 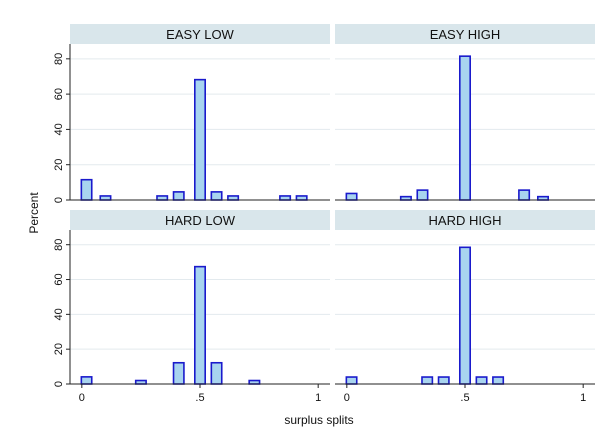 I want to click on x-axis-title: surplus splits, so click(x=318, y=420).